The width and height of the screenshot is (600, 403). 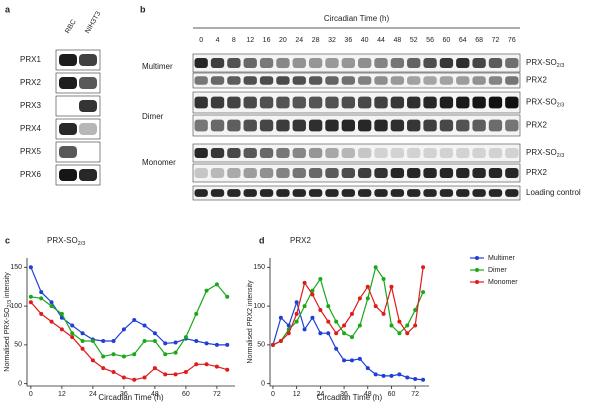 I want to click on time-label: 60, so click(x=447, y=40).